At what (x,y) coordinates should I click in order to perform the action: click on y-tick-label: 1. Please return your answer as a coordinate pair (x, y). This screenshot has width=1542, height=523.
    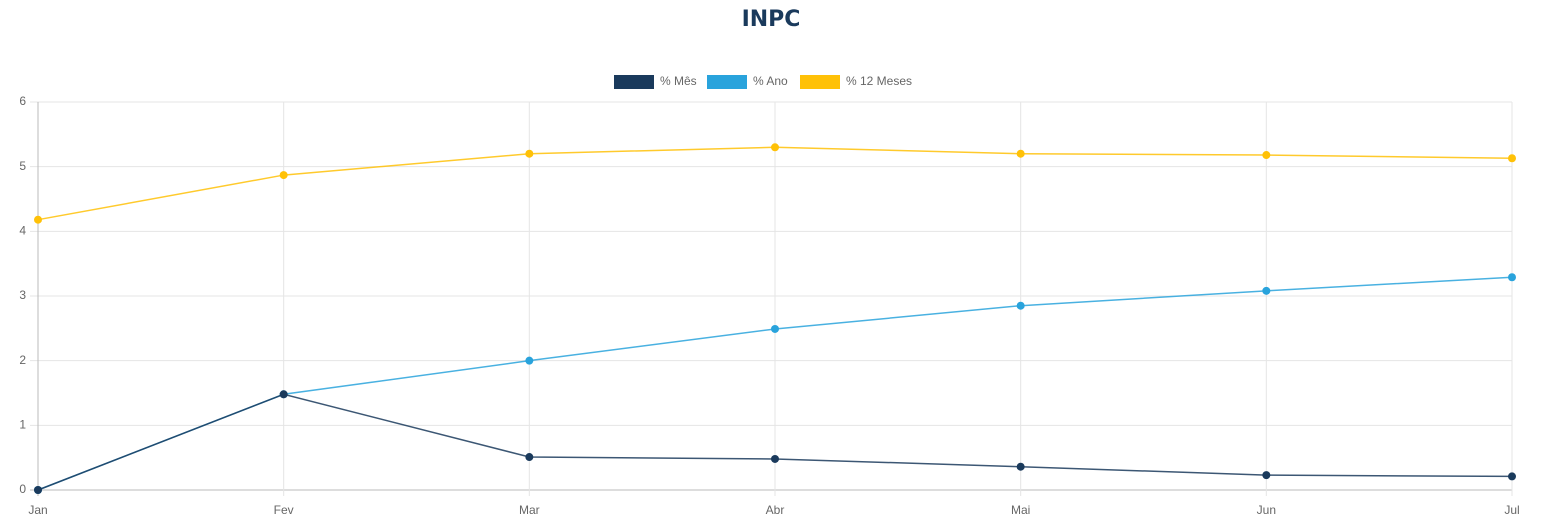
    Looking at the image, I should click on (22, 425).